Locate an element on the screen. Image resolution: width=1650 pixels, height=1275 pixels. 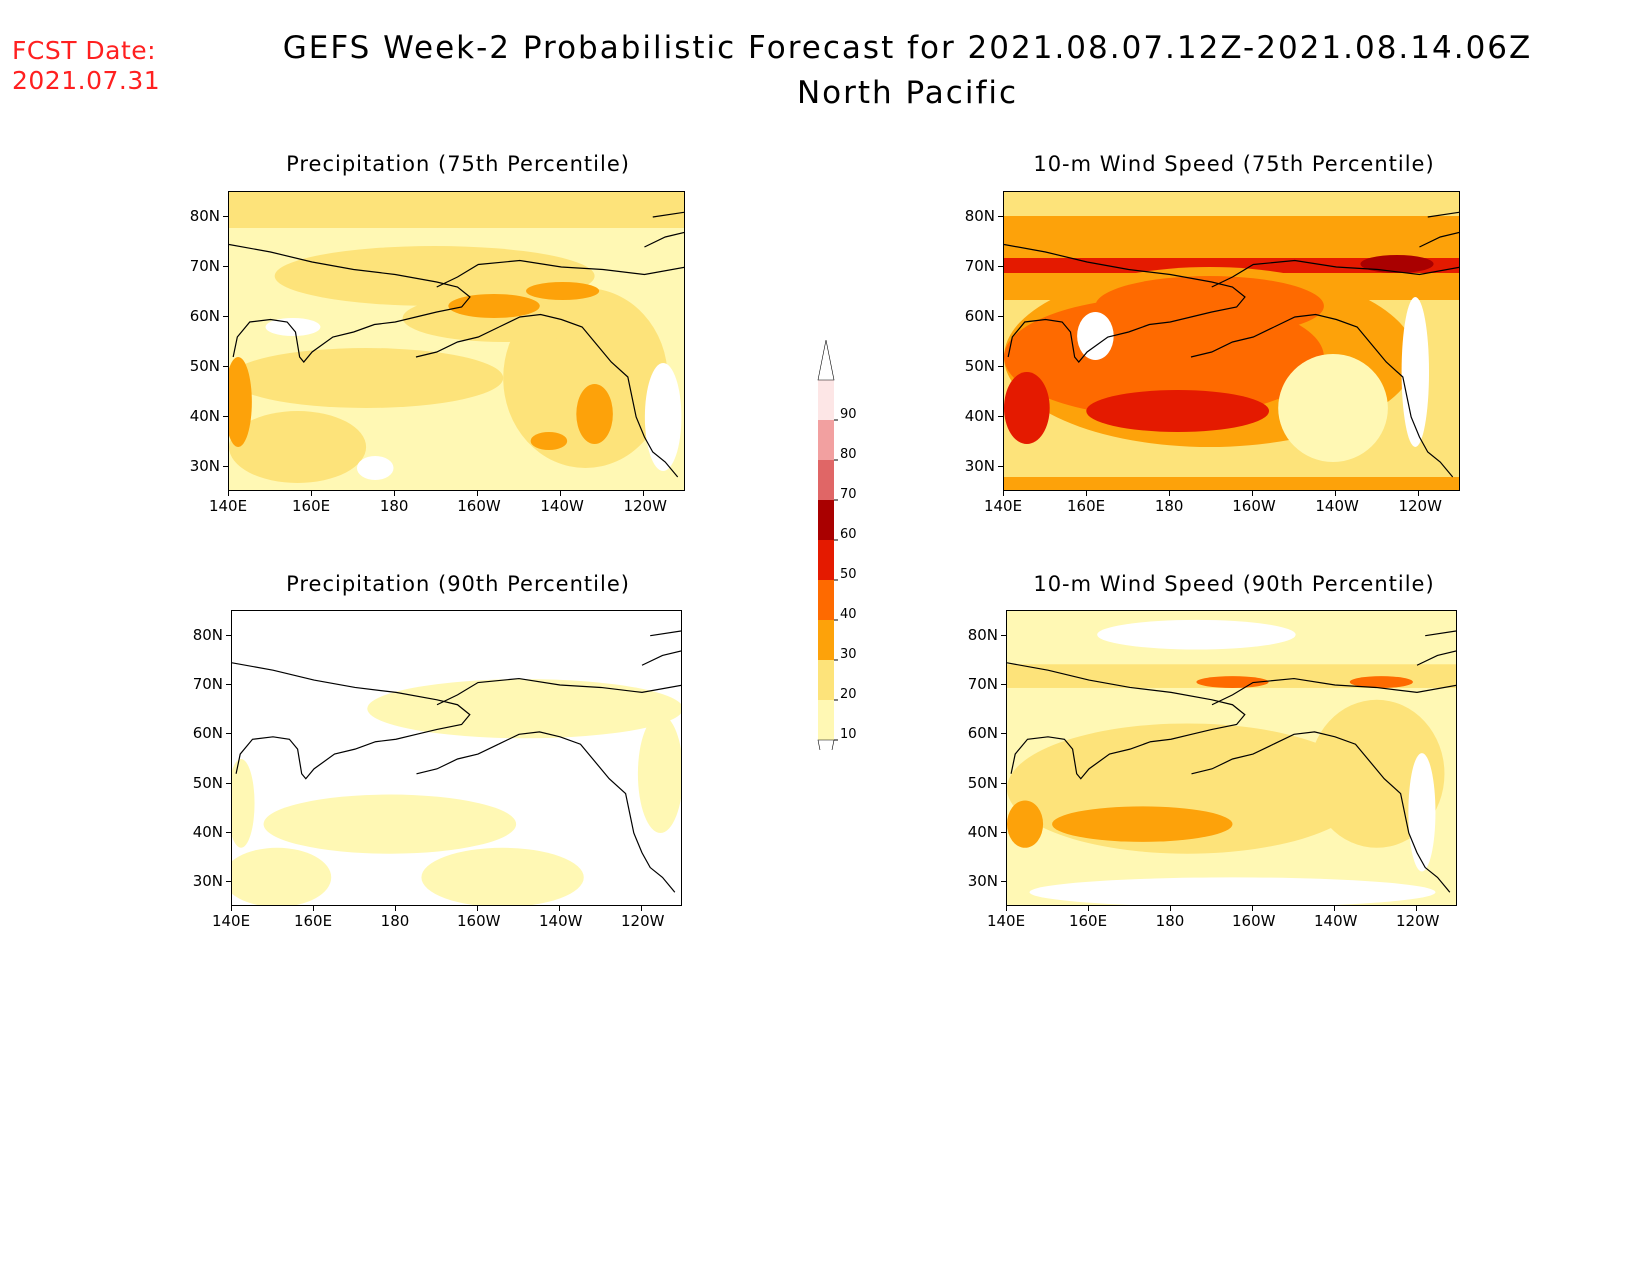
fcst-date-value: 2021.07.31 is located at coordinates (86, 80).